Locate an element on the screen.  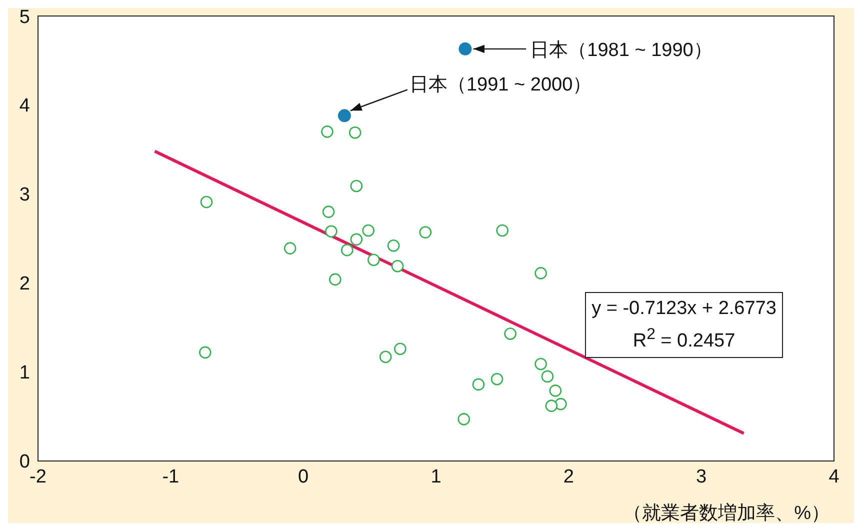
annotation: 日本（1981 ~ 1990） is located at coordinates (621, 50).